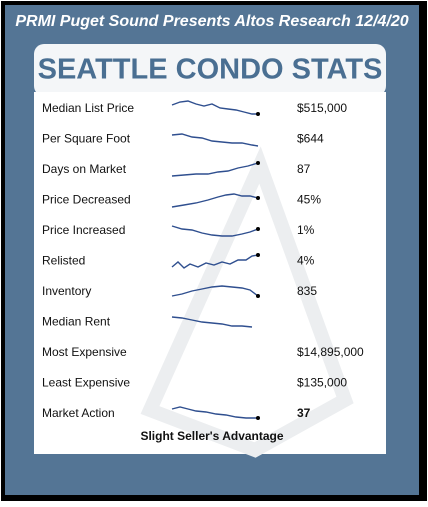 This screenshot has width=428, height=507. What do you see at coordinates (83, 230) in the screenshot?
I see `row-label: Price Increased` at bounding box center [83, 230].